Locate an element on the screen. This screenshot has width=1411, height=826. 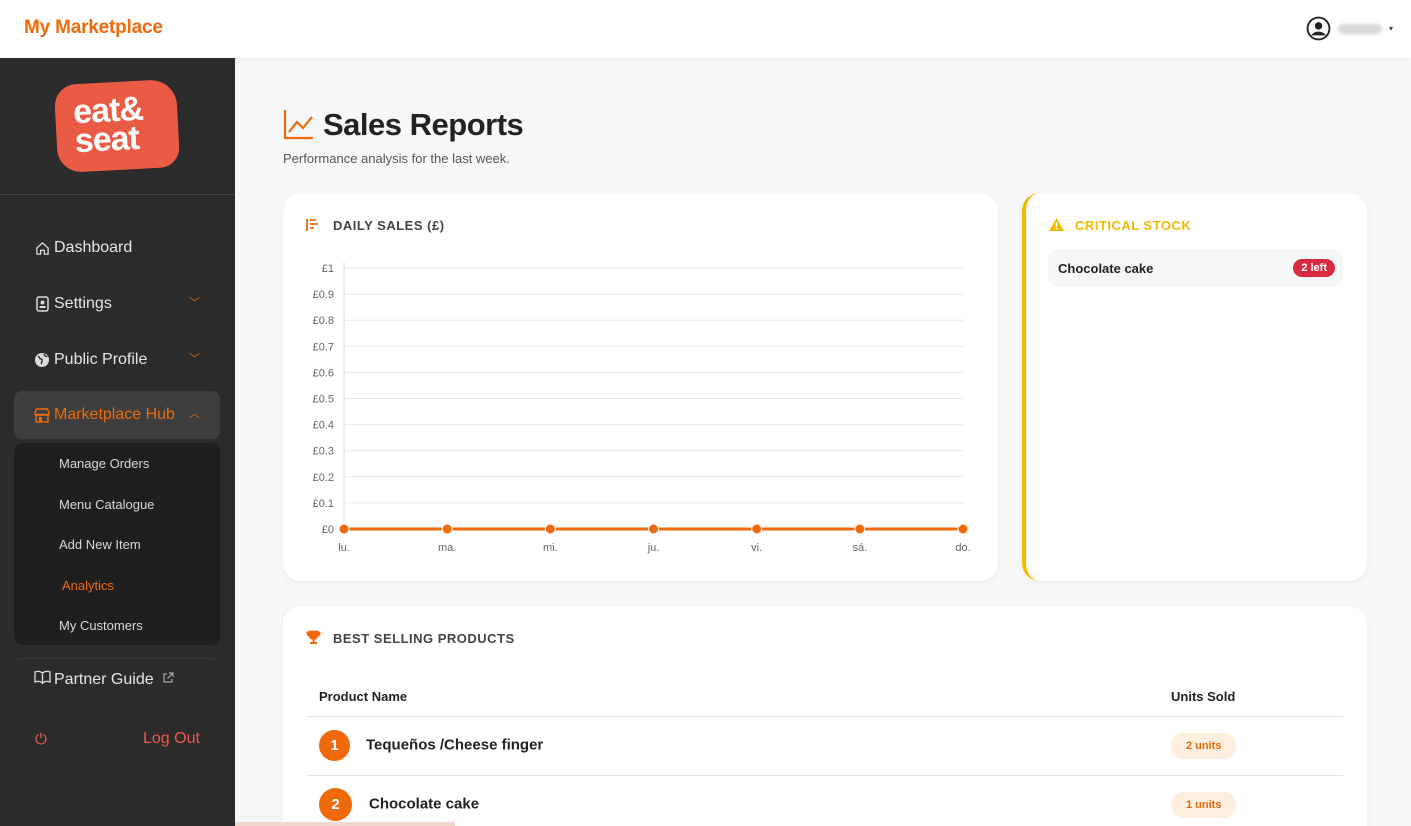
x-tick-label: do. is located at coordinates (962, 548).